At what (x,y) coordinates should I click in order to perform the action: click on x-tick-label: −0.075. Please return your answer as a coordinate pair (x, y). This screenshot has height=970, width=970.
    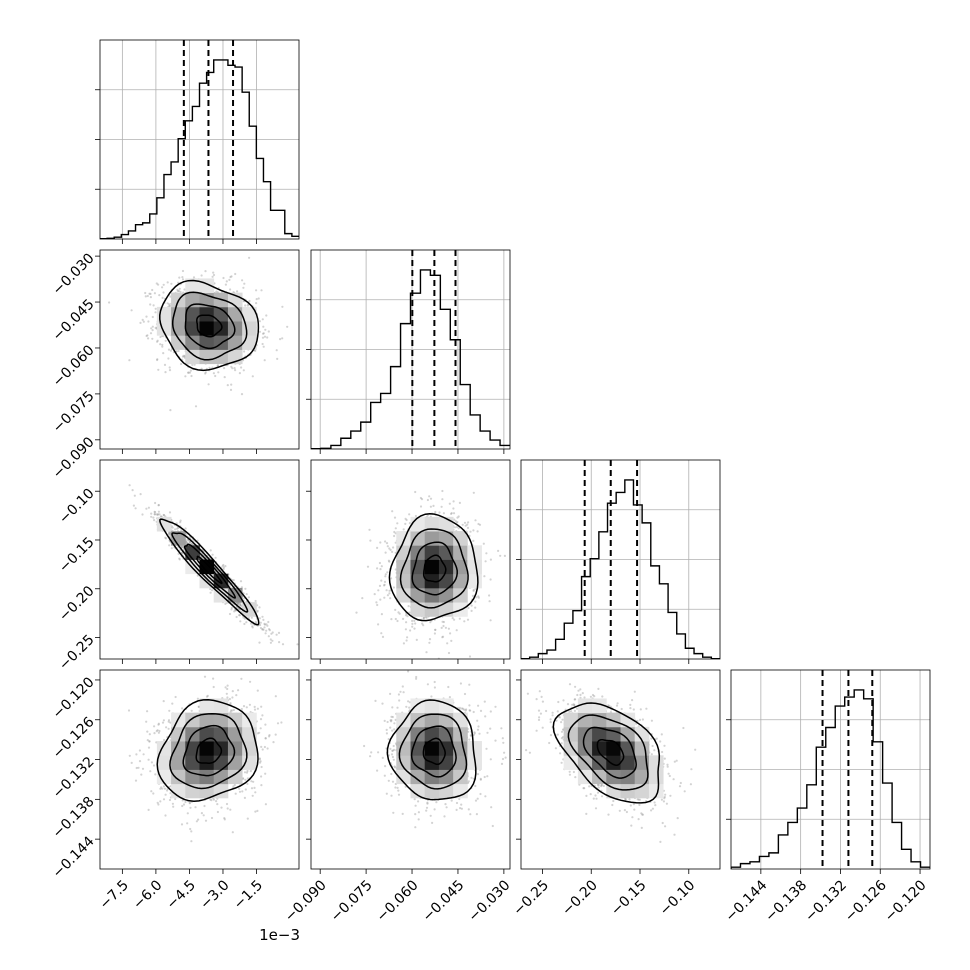
    Looking at the image, I should click on (352, 901).